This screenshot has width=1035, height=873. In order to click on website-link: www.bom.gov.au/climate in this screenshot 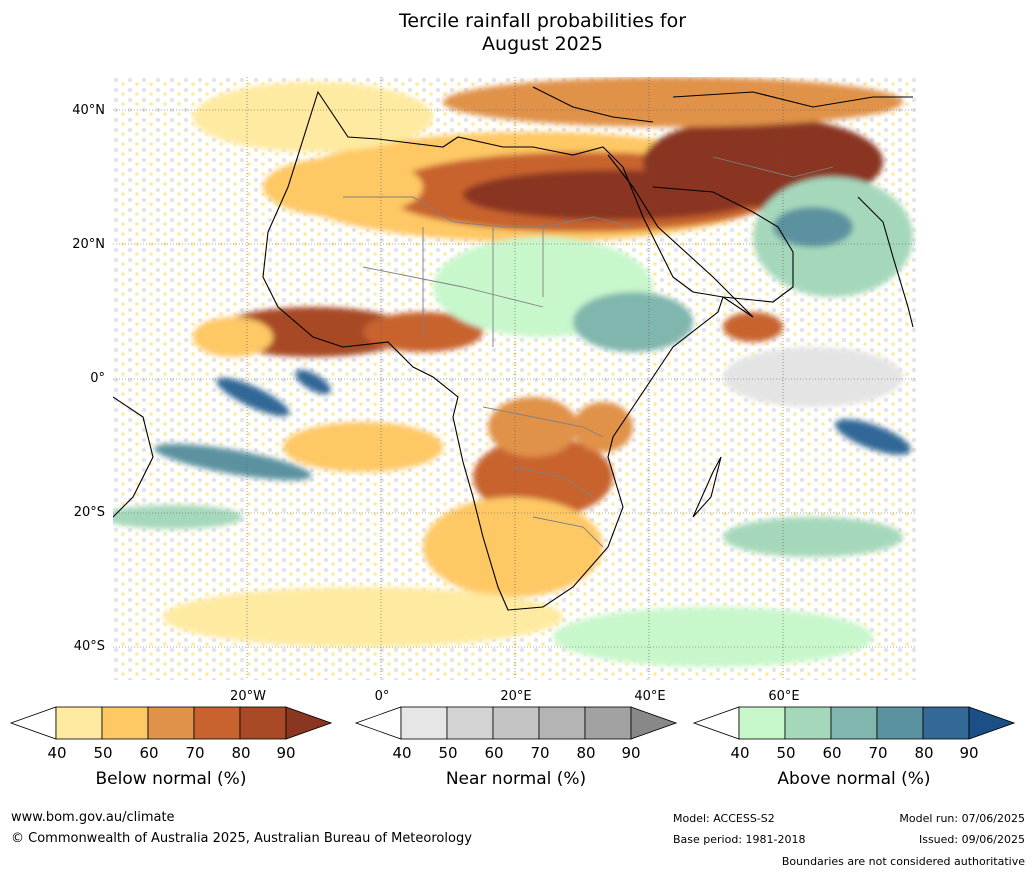, I will do `click(93, 817)`.